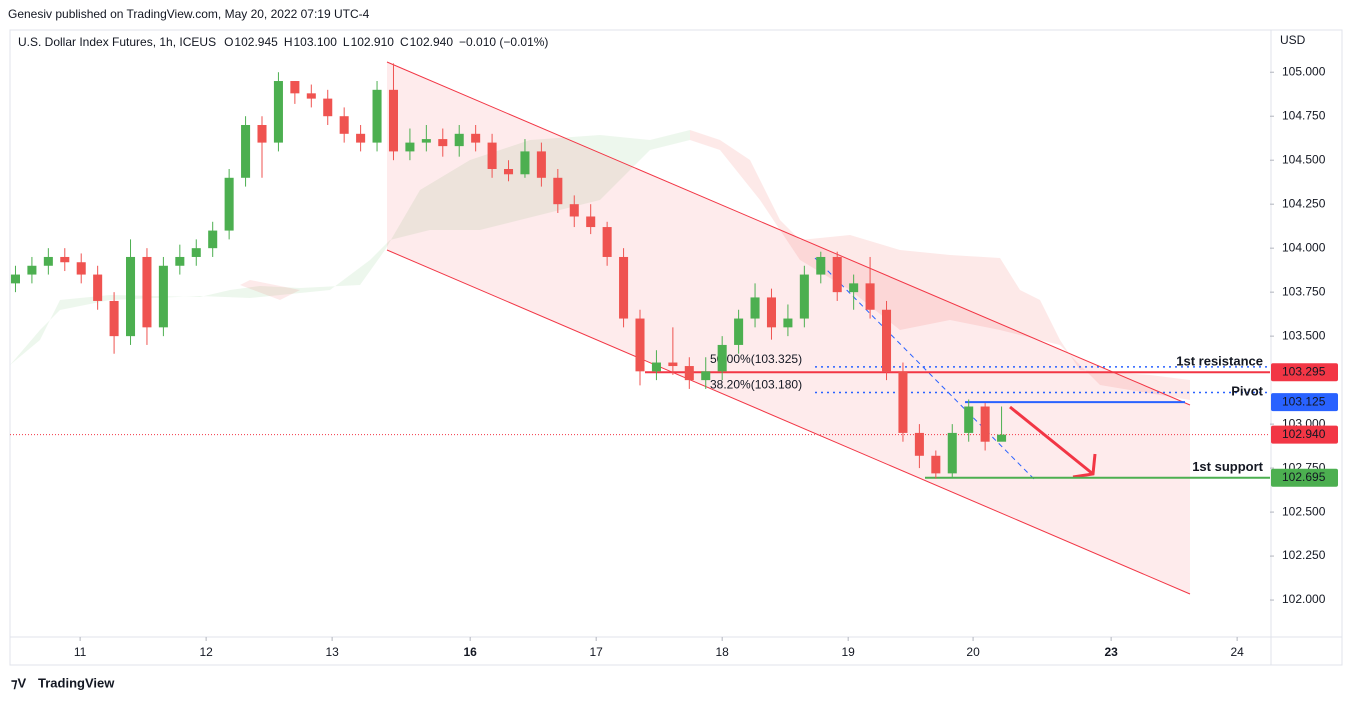 The image size is (1353, 701). What do you see at coordinates (1247, 391) in the screenshot?
I see `level-name: Pivot` at bounding box center [1247, 391].